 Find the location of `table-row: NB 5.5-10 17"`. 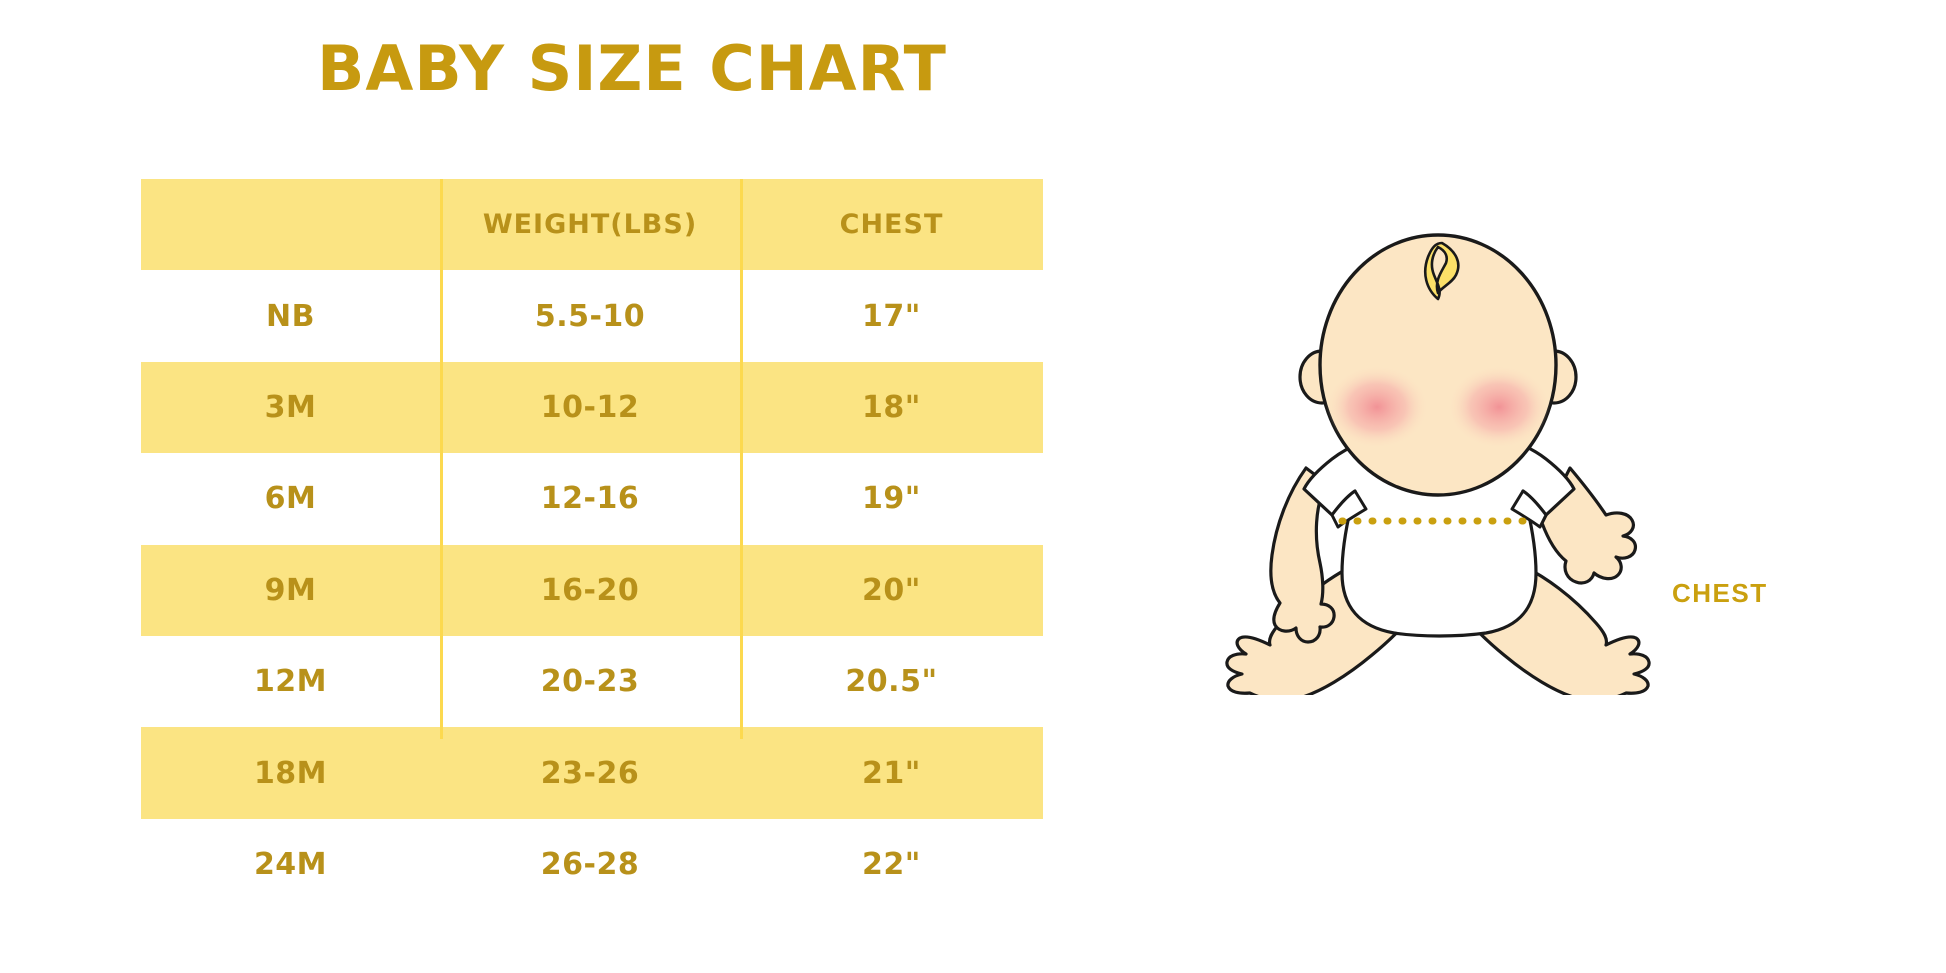

table-row: NB 5.5-10 17" is located at coordinates (592, 316).